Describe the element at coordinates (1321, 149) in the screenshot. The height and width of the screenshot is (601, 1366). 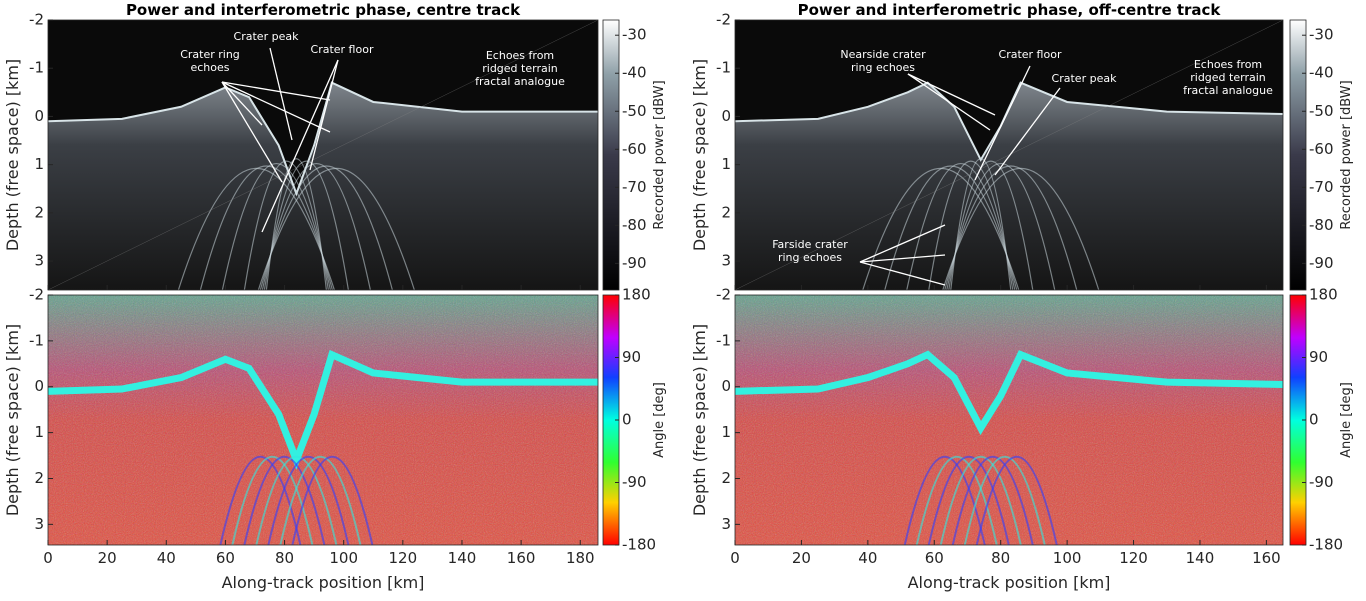
I see `colorbar-tick-label: -60` at that location.